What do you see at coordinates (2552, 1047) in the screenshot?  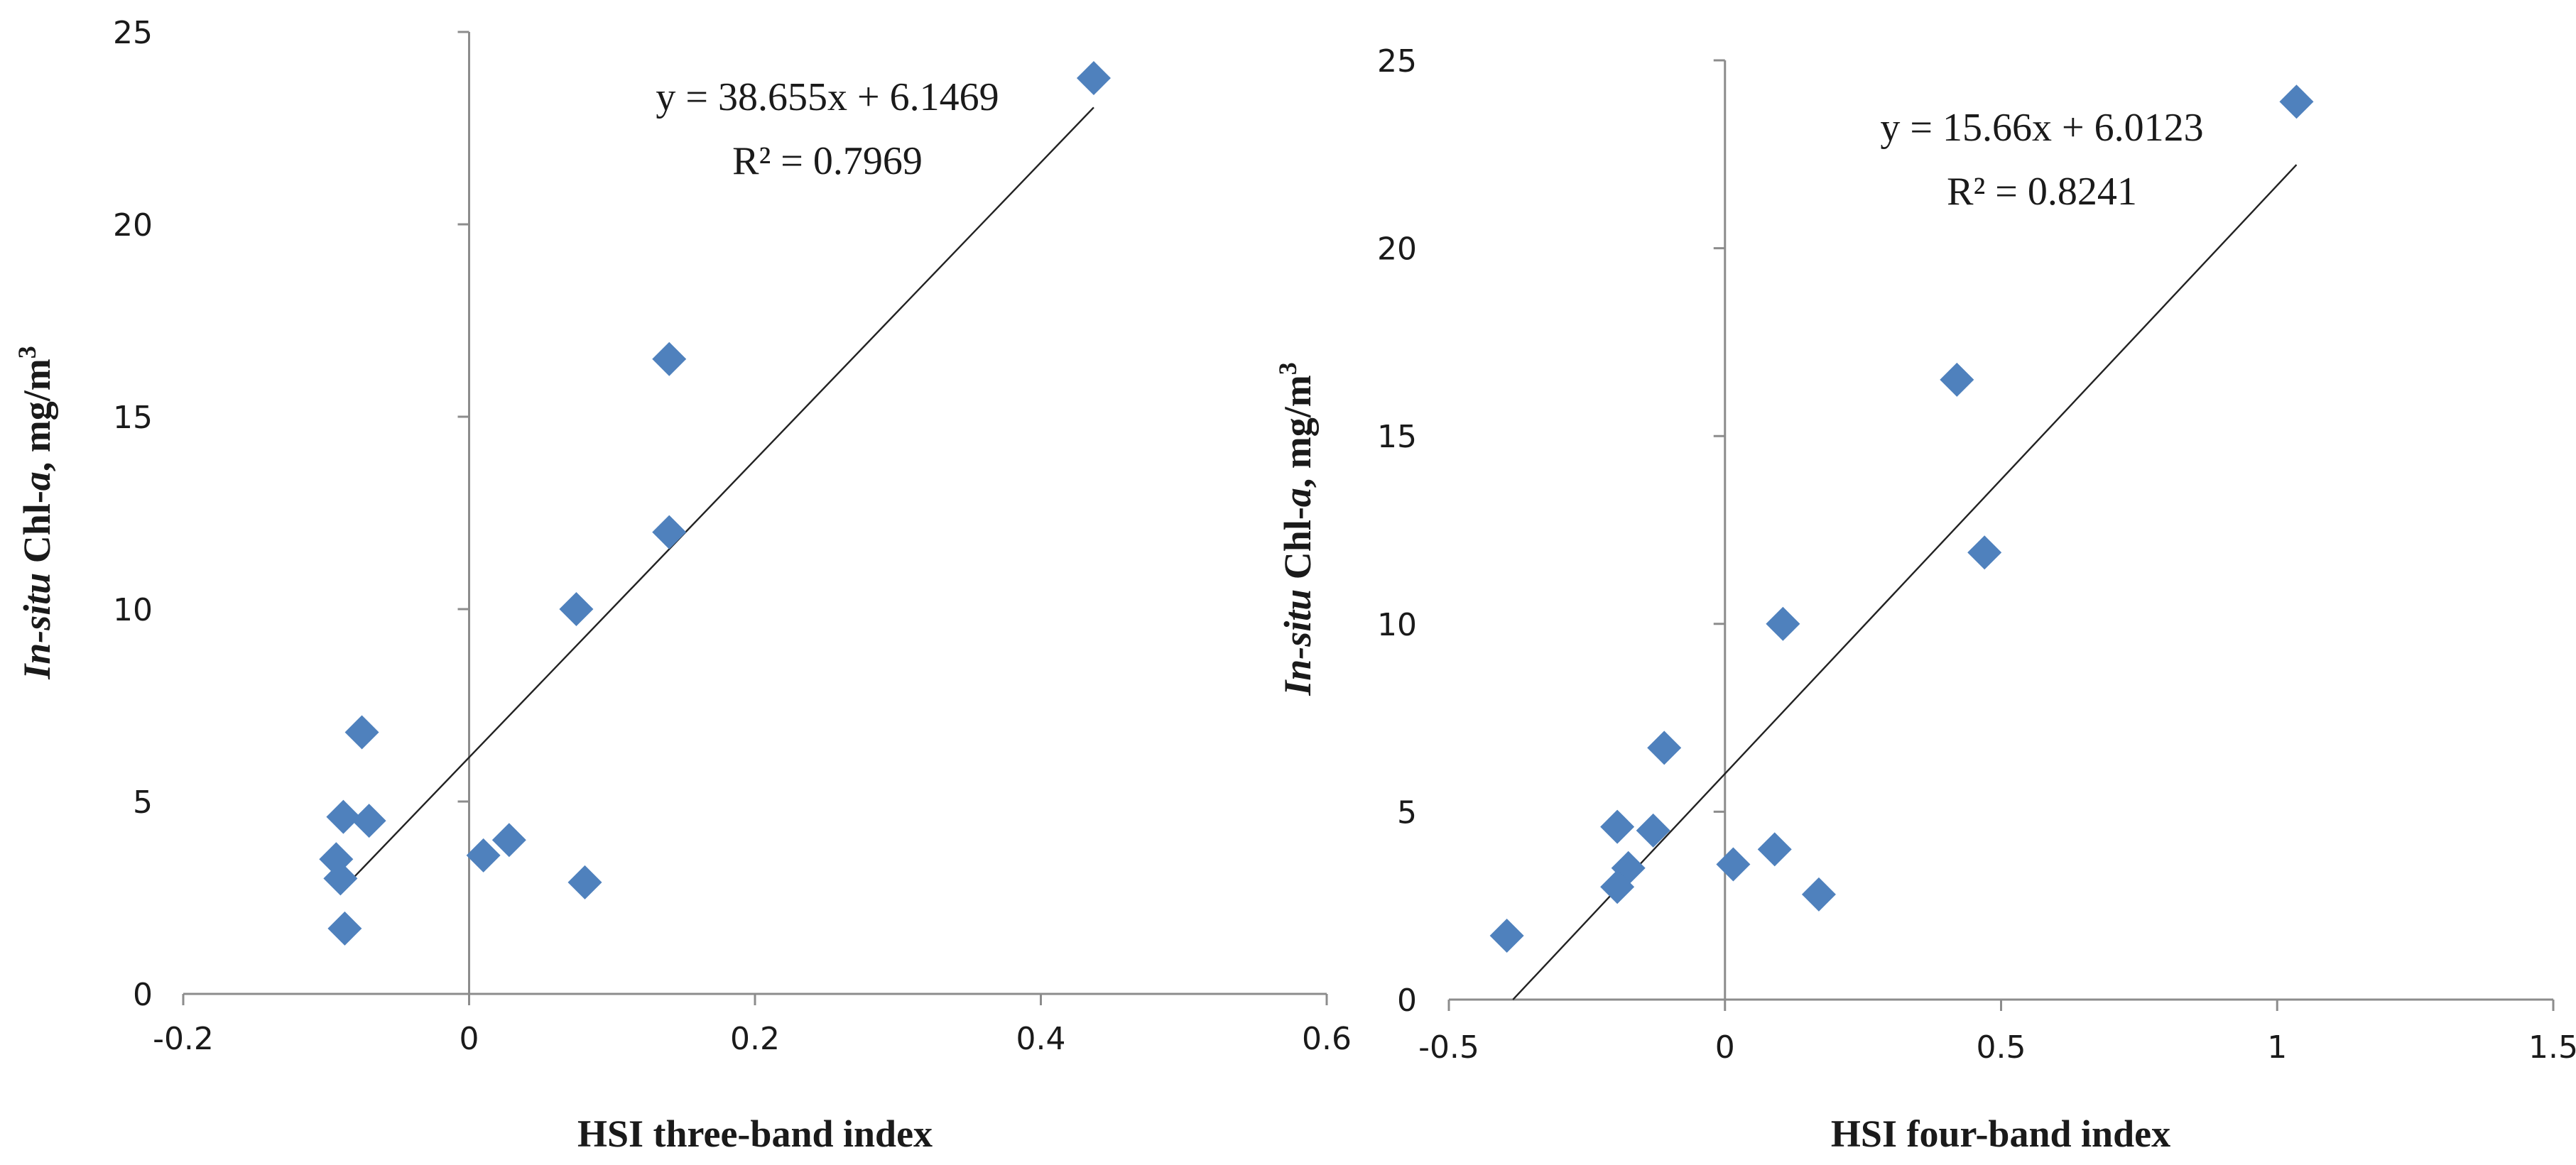 I see `x-tick-label: 1.5` at bounding box center [2552, 1047].